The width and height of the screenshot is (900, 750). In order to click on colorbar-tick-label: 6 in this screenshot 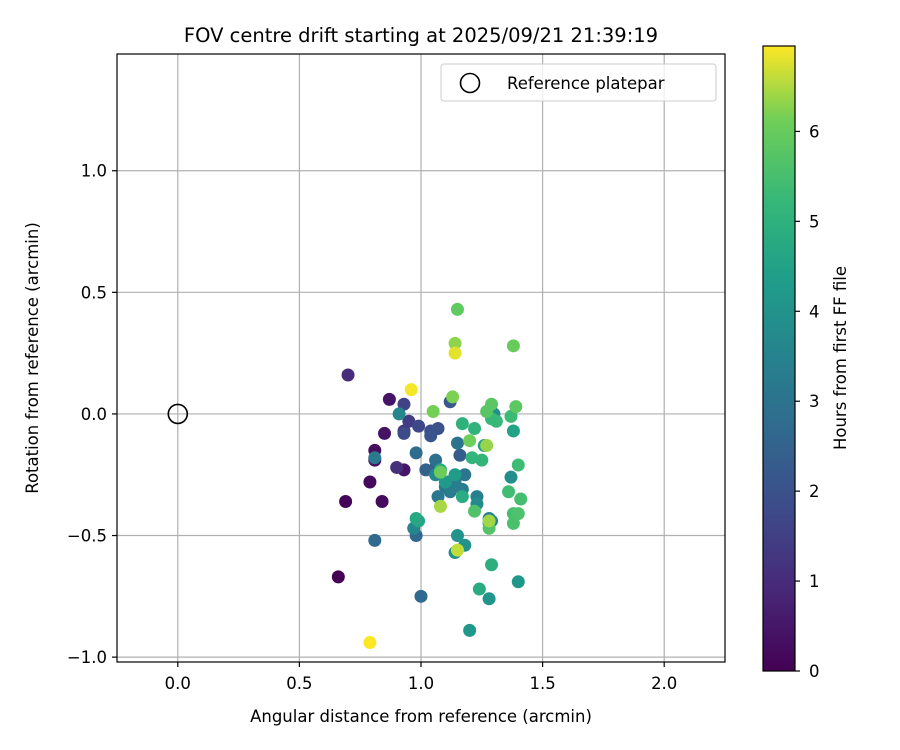, I will do `click(814, 131)`.